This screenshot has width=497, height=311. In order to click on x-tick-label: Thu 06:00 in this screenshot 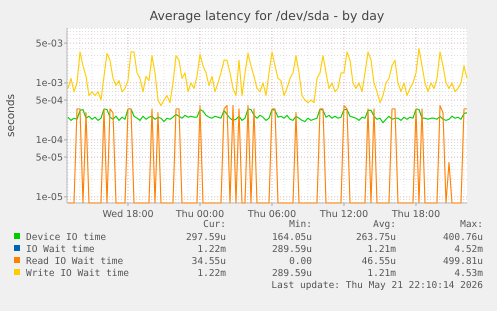, I will do `click(271, 214)`.